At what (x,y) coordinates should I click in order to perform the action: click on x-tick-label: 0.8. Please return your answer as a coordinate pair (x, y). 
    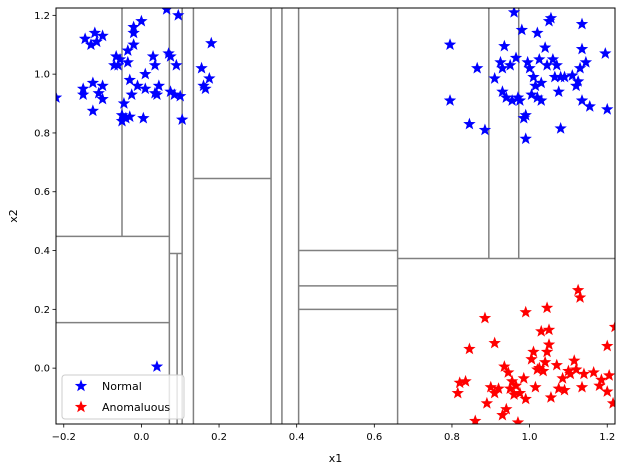
    Looking at the image, I should click on (452, 437).